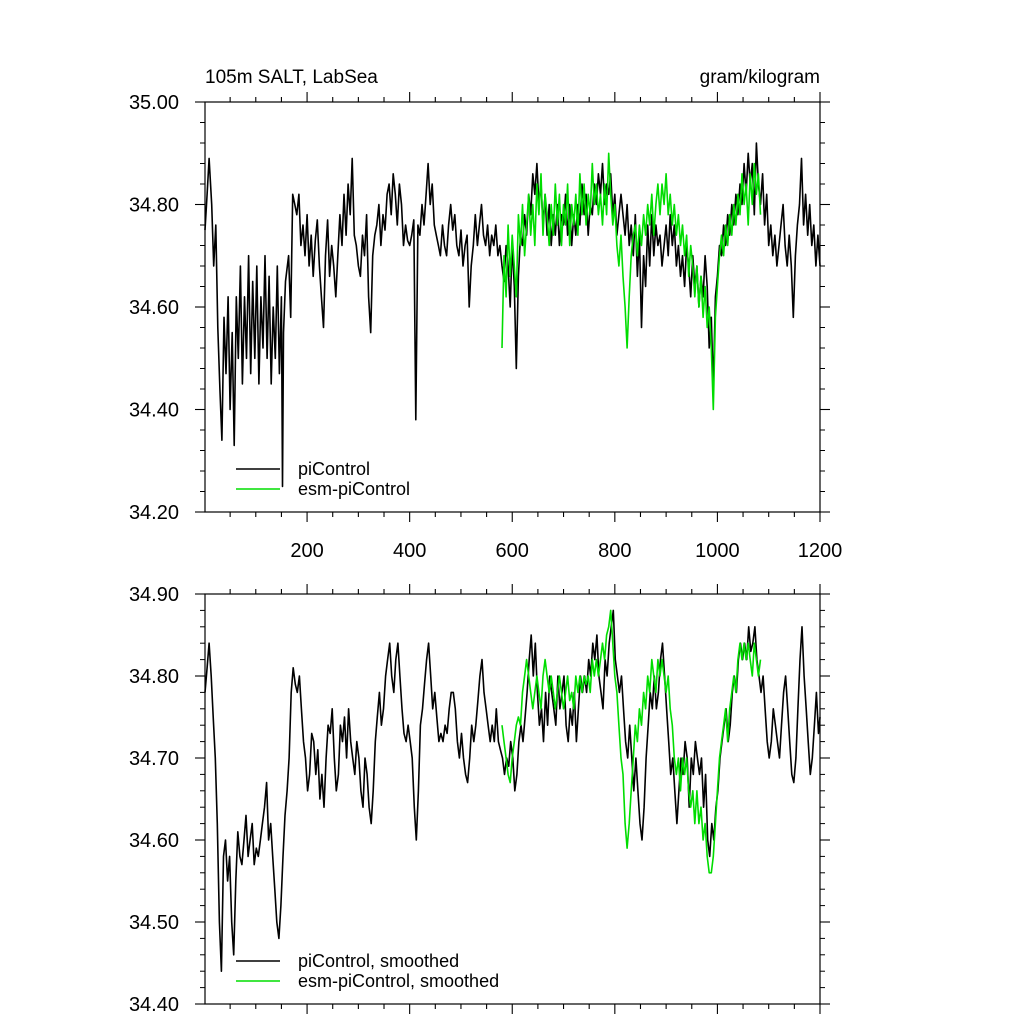  I want to click on top-xtick-label: 400, so click(409, 551).